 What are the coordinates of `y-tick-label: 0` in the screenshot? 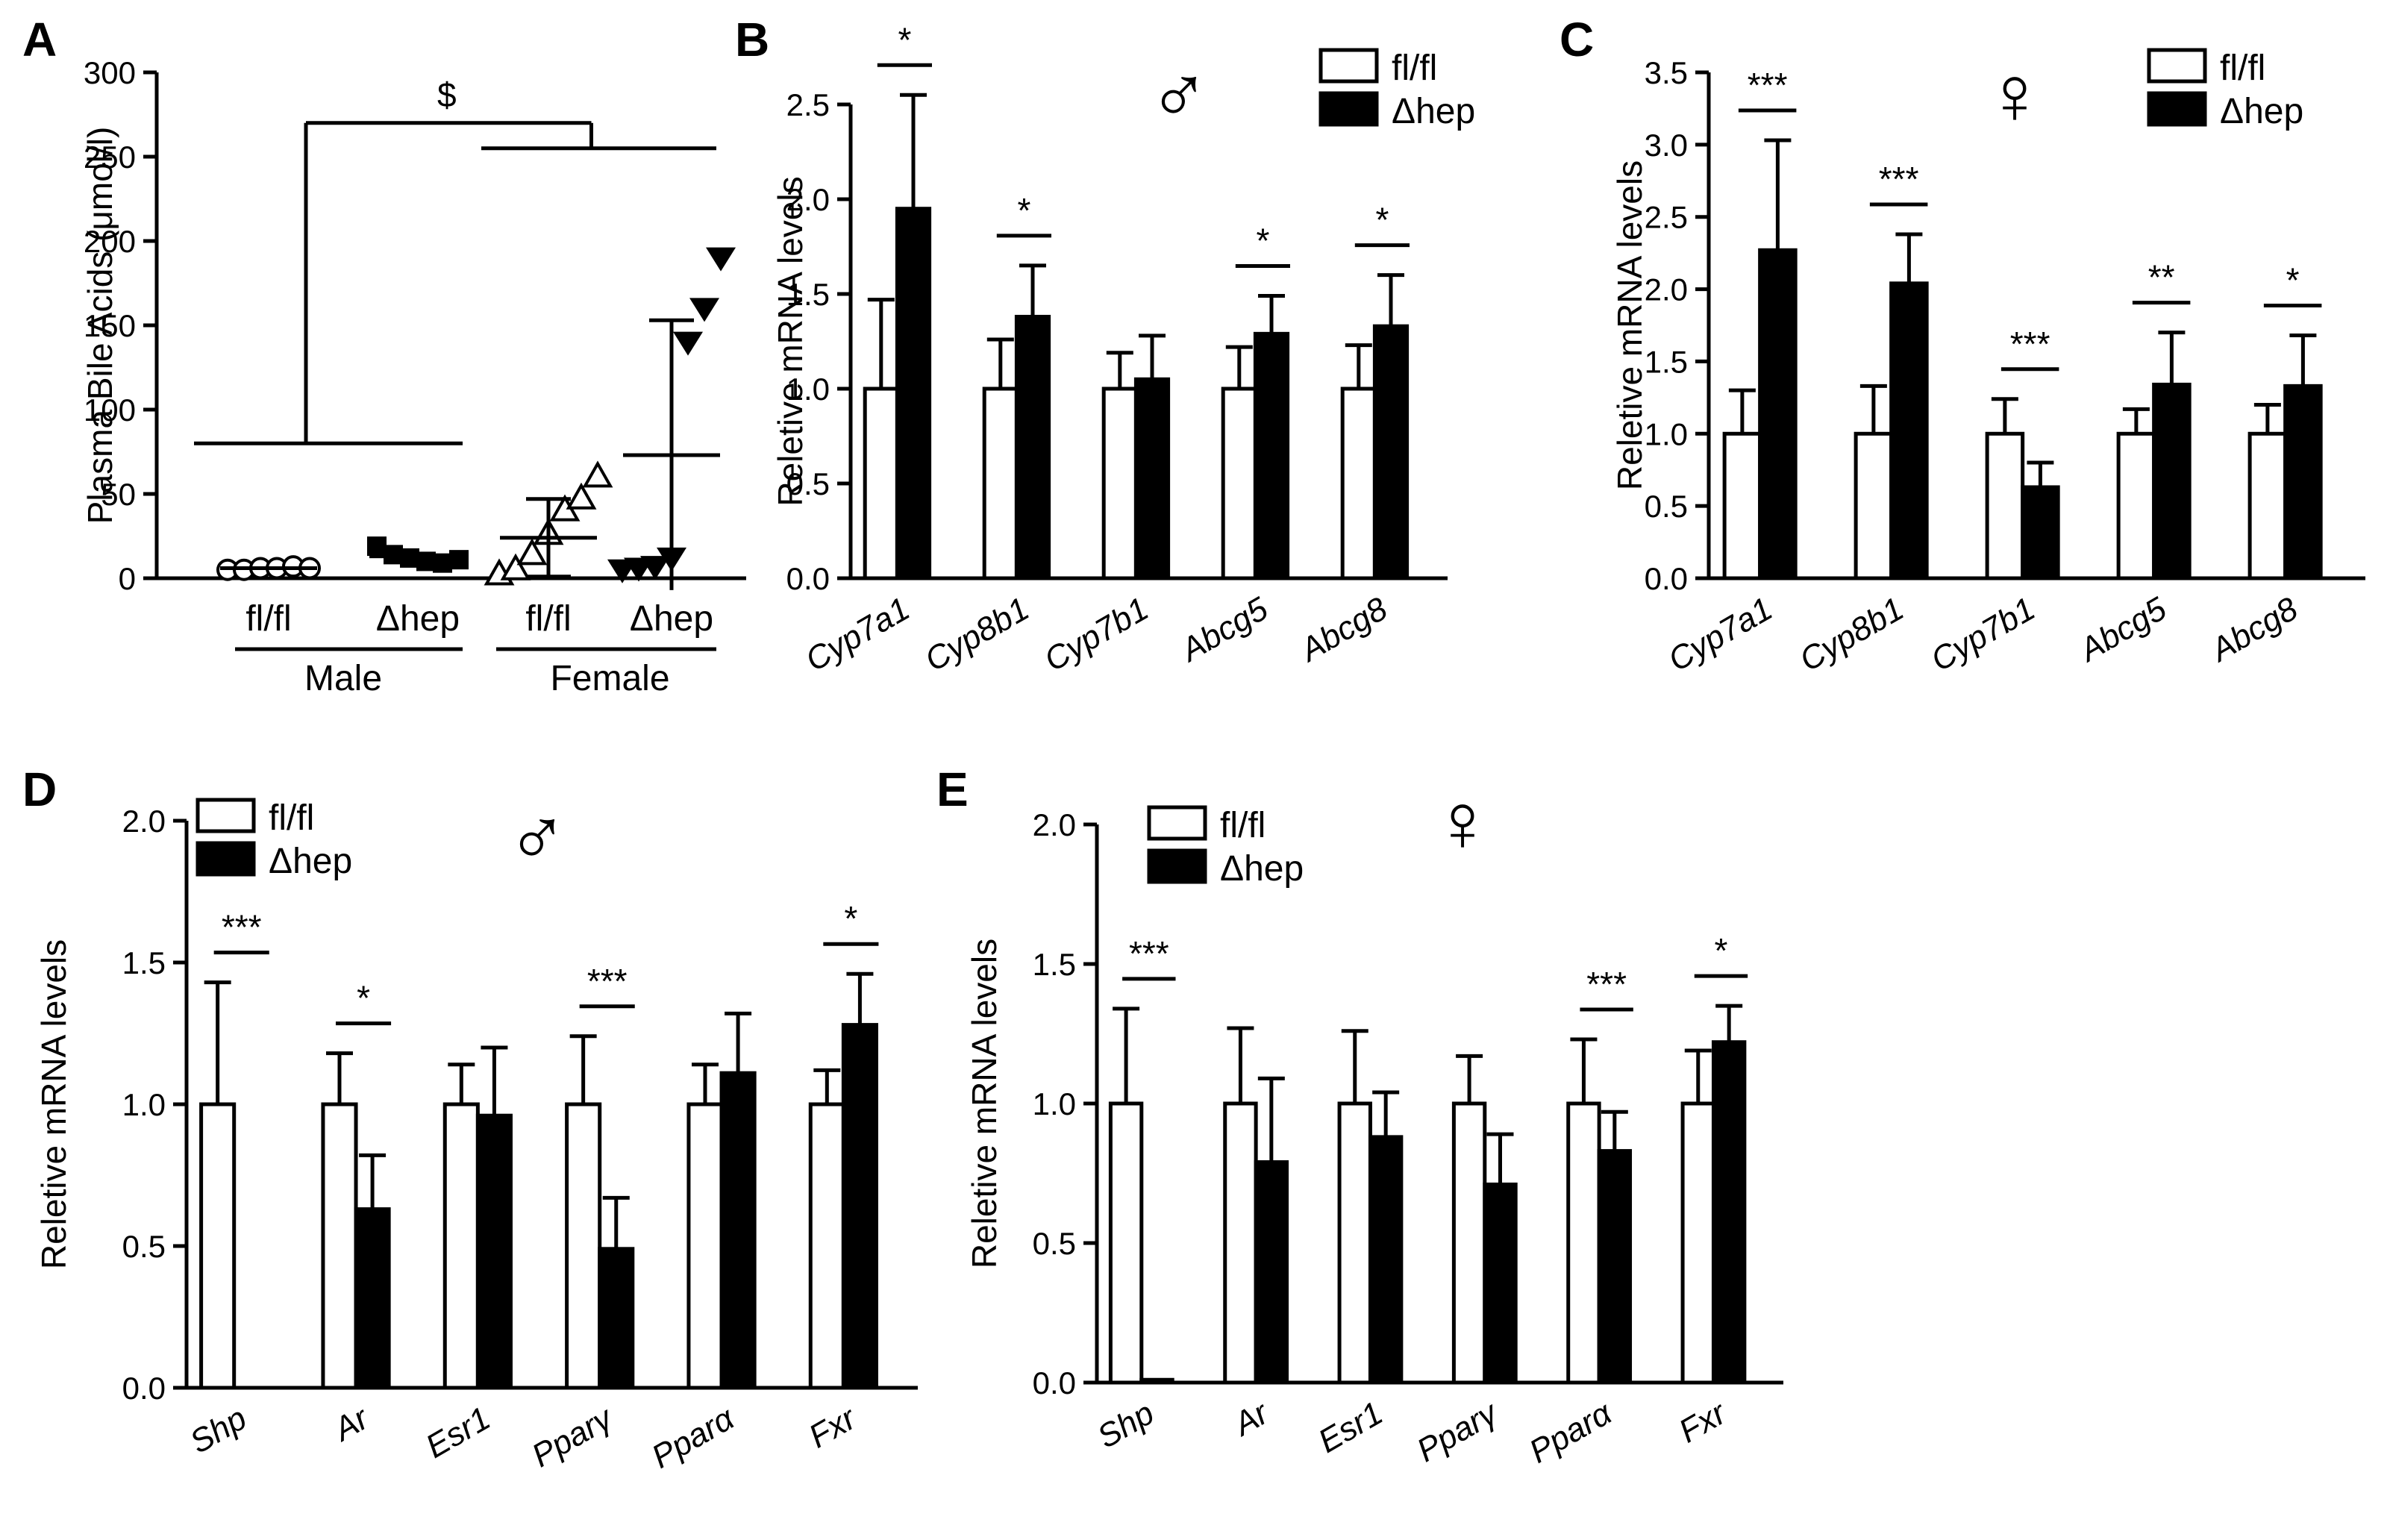 It's located at (128, 578).